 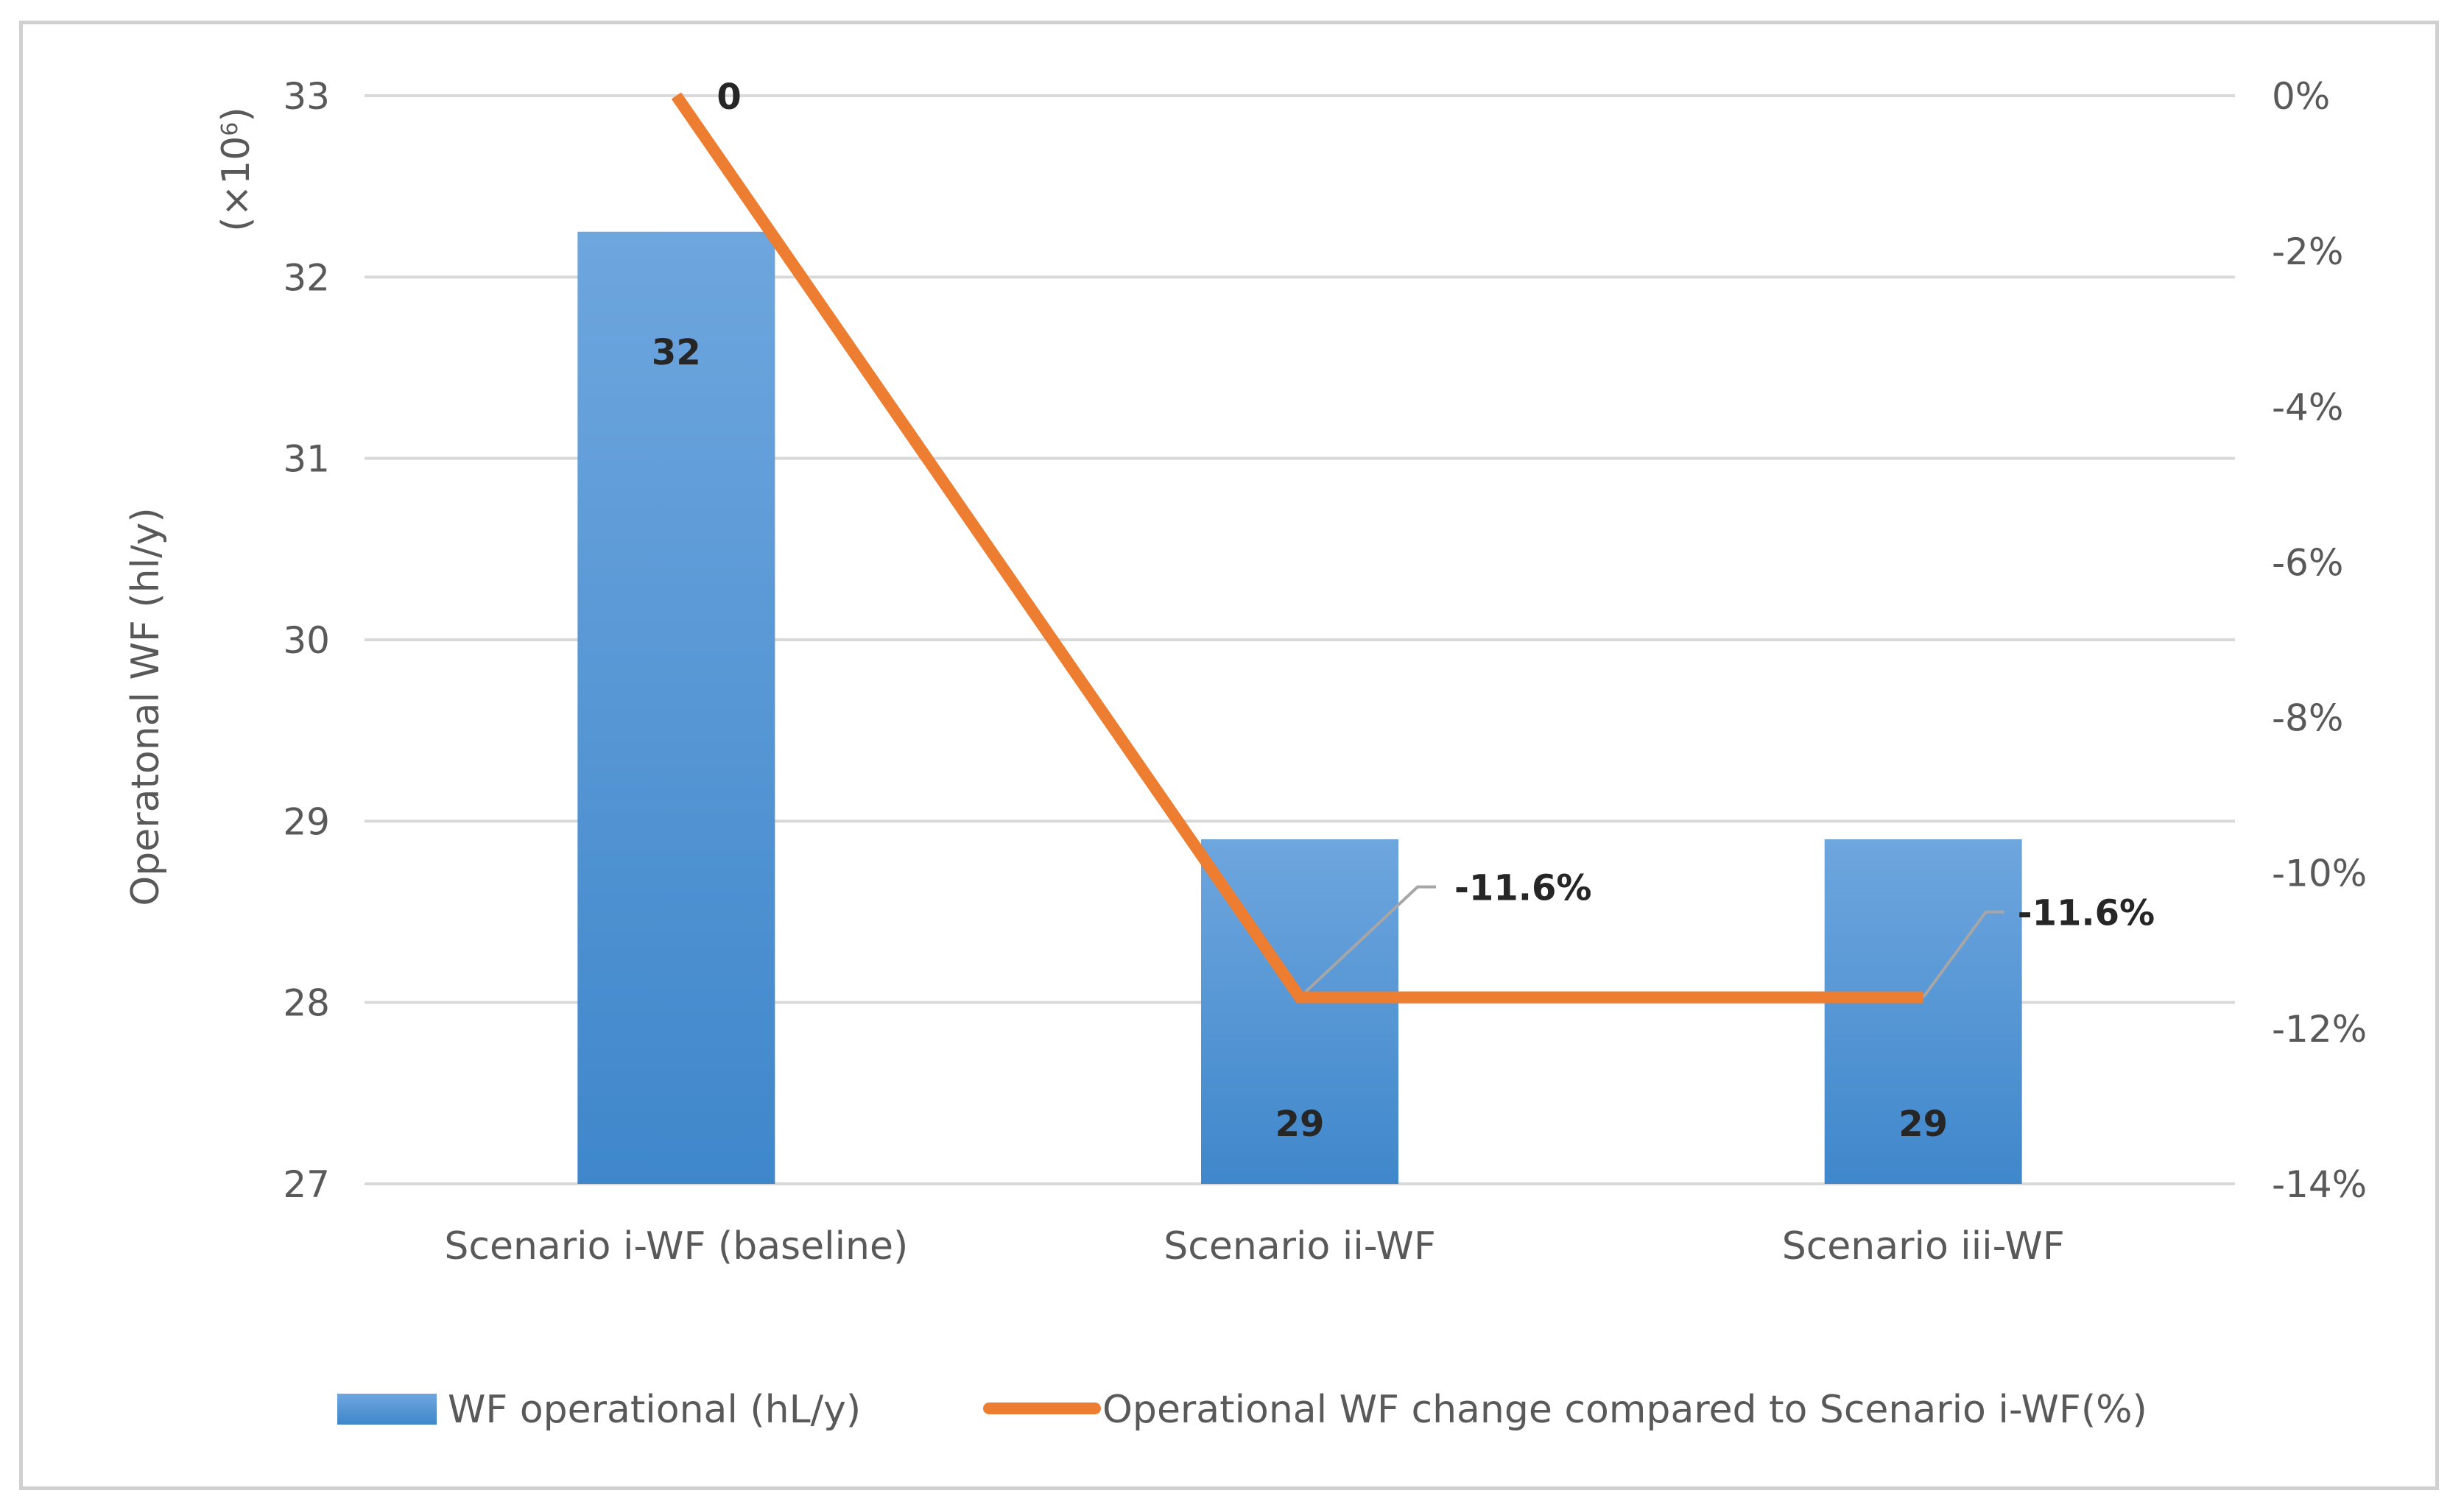 What do you see at coordinates (387, 1410) in the screenshot?
I see `legend-bar-swatch` at bounding box center [387, 1410].